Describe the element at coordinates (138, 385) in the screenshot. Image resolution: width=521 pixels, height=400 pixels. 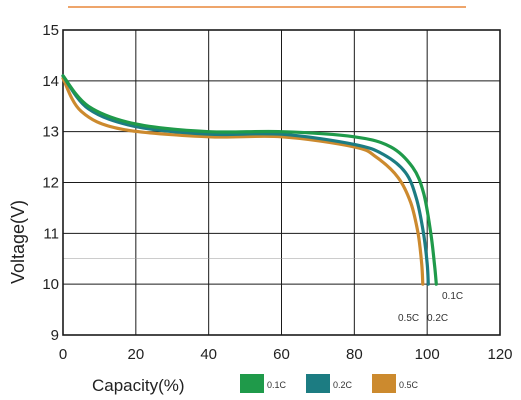
I see `x-axis-label: Capacity(%)` at that location.